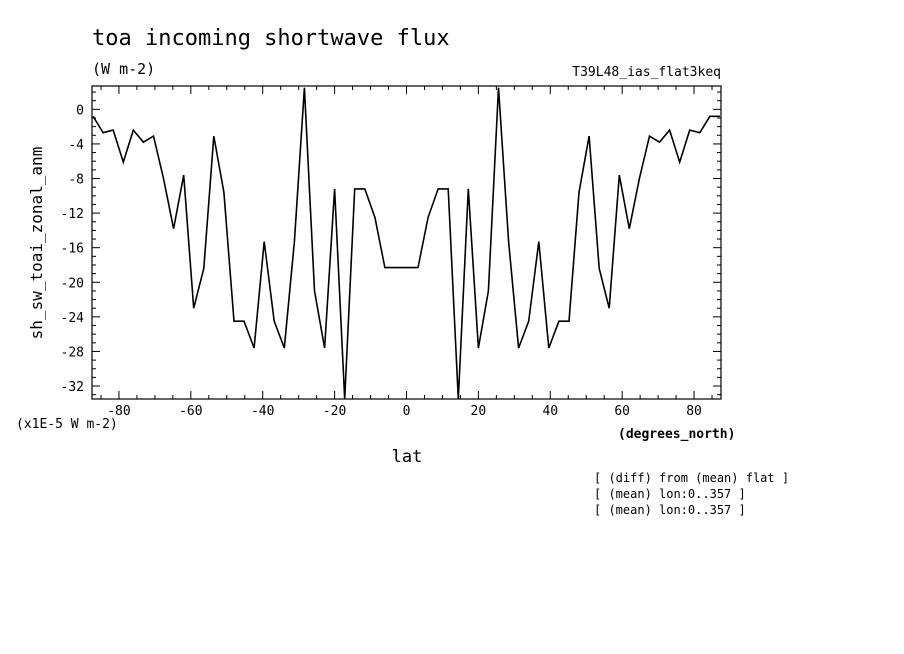  What do you see at coordinates (72, 214) in the screenshot?
I see `y-tick-label: -12` at bounding box center [72, 214].